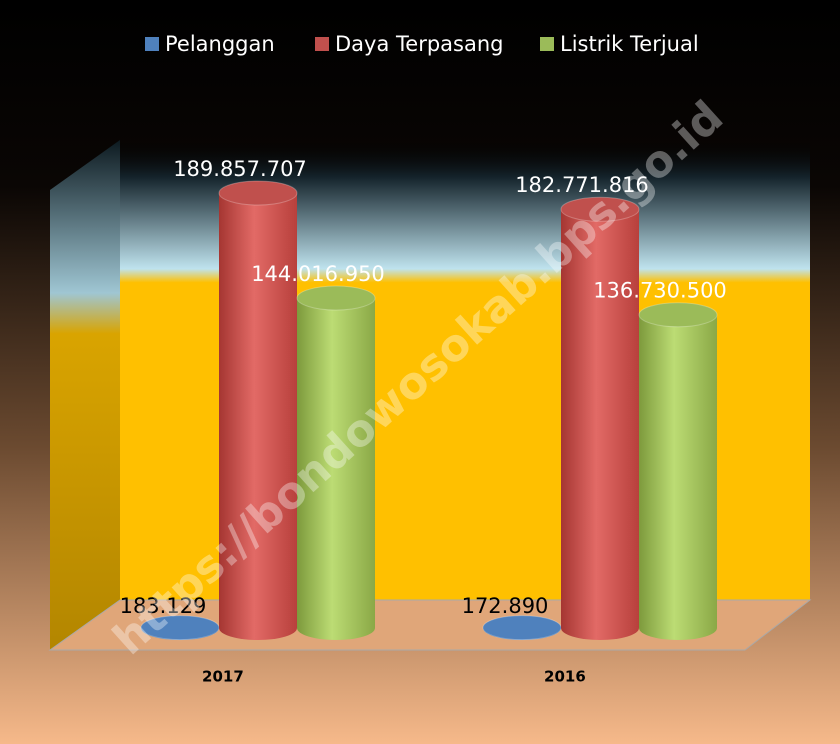 The width and height of the screenshot is (840, 744). Describe the element at coordinates (582, 185) in the screenshot. I see `data-label: 182.771.816` at that location.